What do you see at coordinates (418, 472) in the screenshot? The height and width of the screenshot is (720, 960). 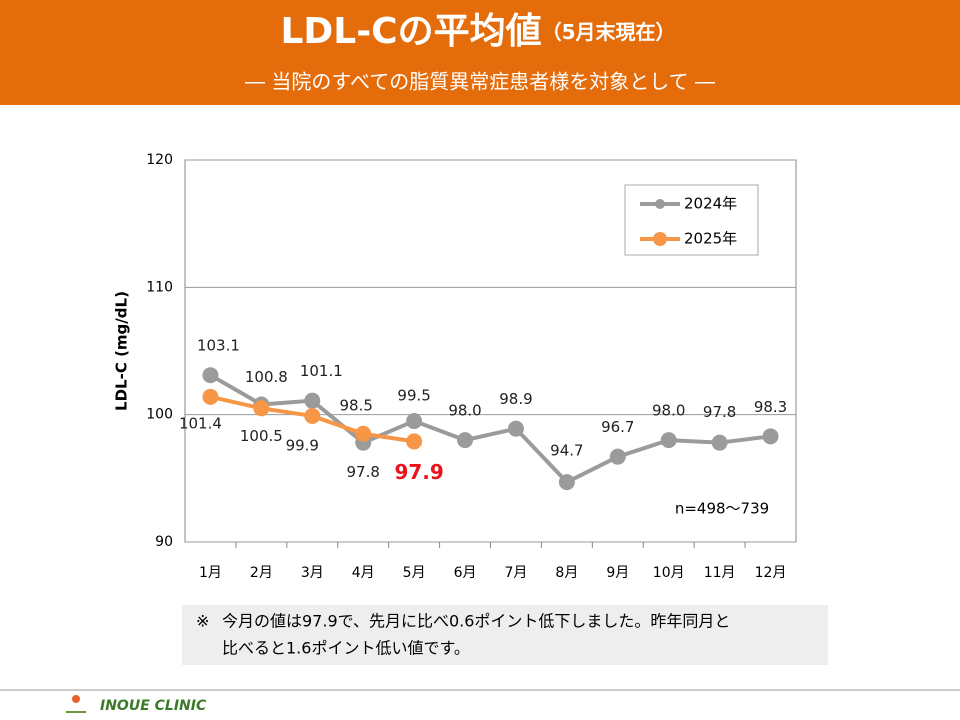 I see `data-label: 97.9` at bounding box center [418, 472].